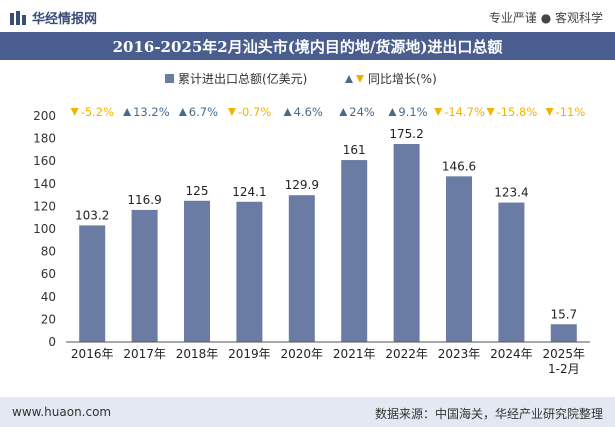 The image size is (615, 427). Describe the element at coordinates (488, 414) in the screenshot. I see `data-source: 数据来源：中国海关，华经产业研究院整理` at that location.